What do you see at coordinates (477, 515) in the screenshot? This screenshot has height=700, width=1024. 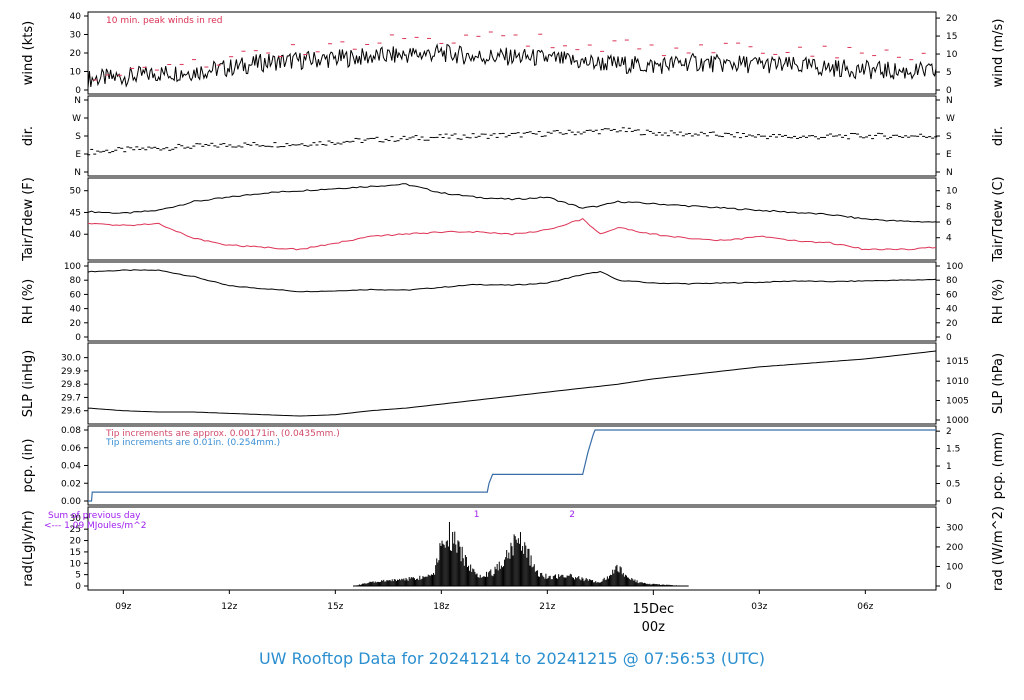 I see `radiation-marker: 1` at bounding box center [477, 515].